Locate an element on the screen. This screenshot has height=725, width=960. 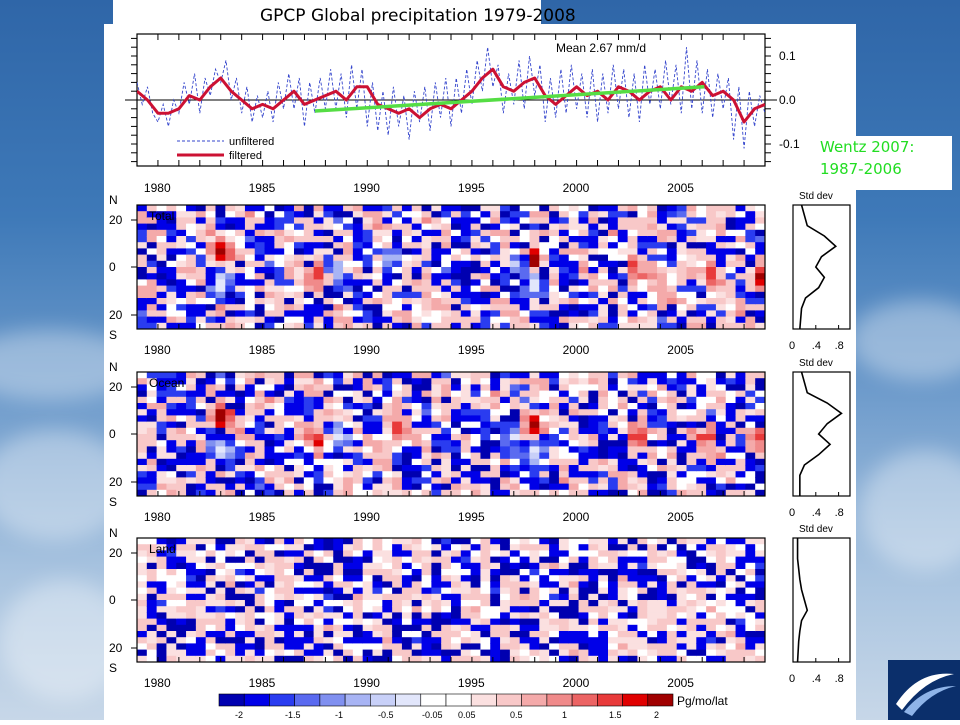
colorbar-tick-label: -2 is located at coordinates (239, 715).